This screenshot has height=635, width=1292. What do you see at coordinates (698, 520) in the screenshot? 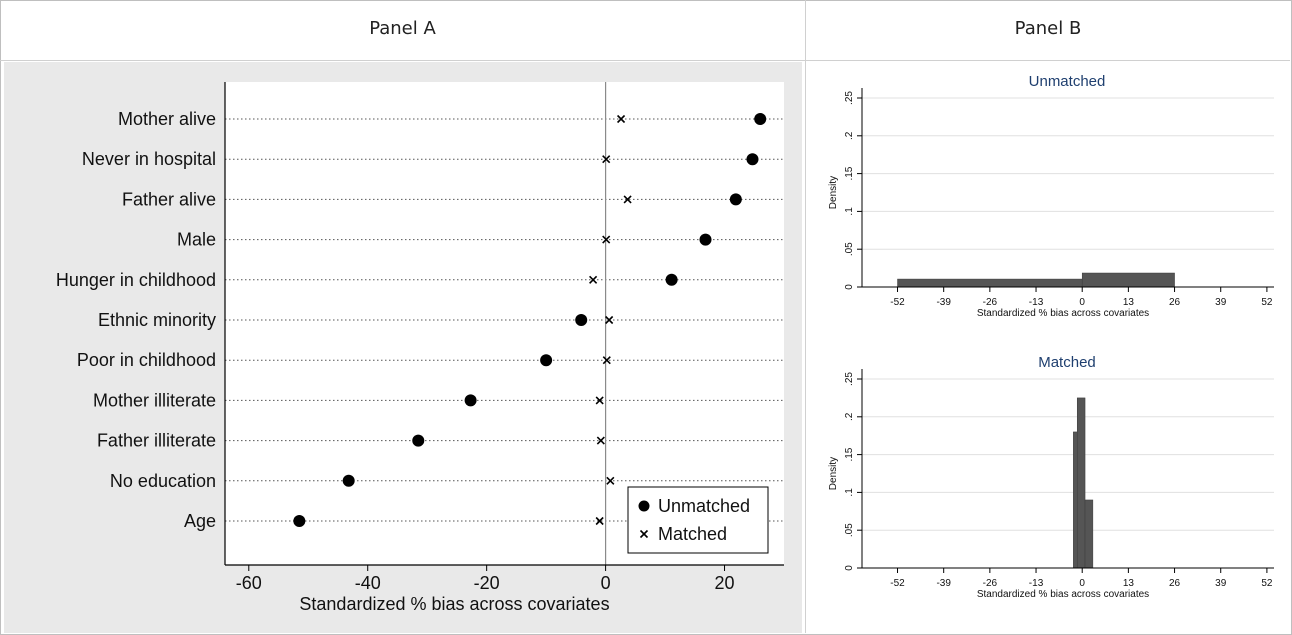
I see `legend-box` at bounding box center [698, 520].